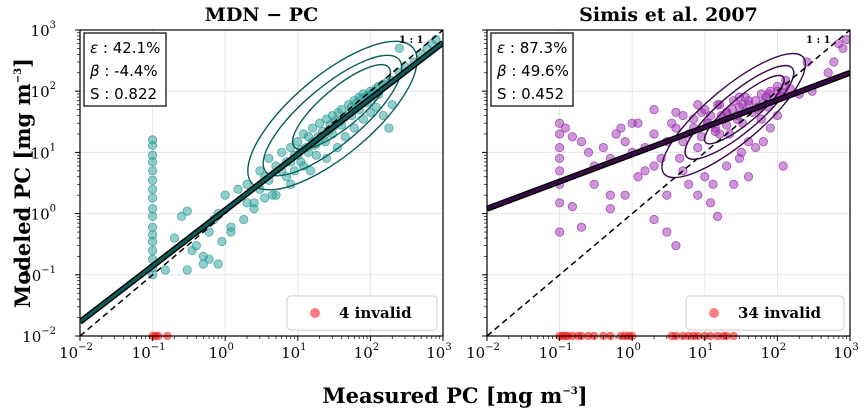 The width and height of the screenshot is (865, 412). Describe the element at coordinates (43, 30) in the screenshot. I see `y-tick-label: 10³` at that location.